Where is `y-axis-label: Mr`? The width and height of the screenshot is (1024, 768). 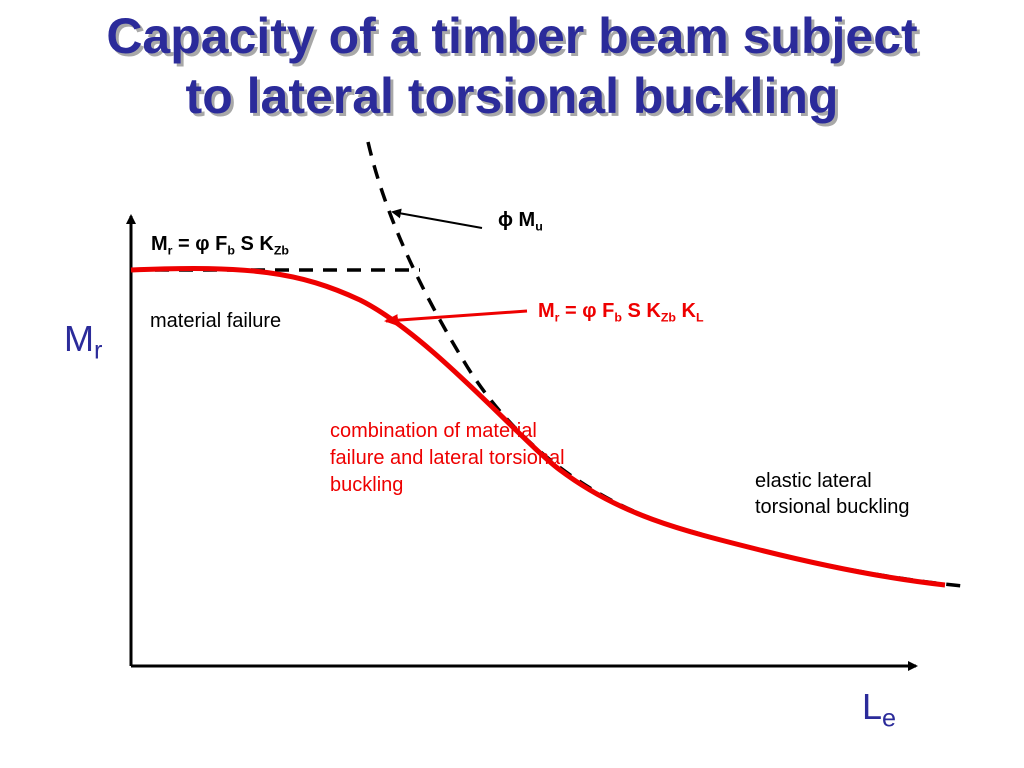 y-axis-label: Mr is located at coordinates (83, 342).